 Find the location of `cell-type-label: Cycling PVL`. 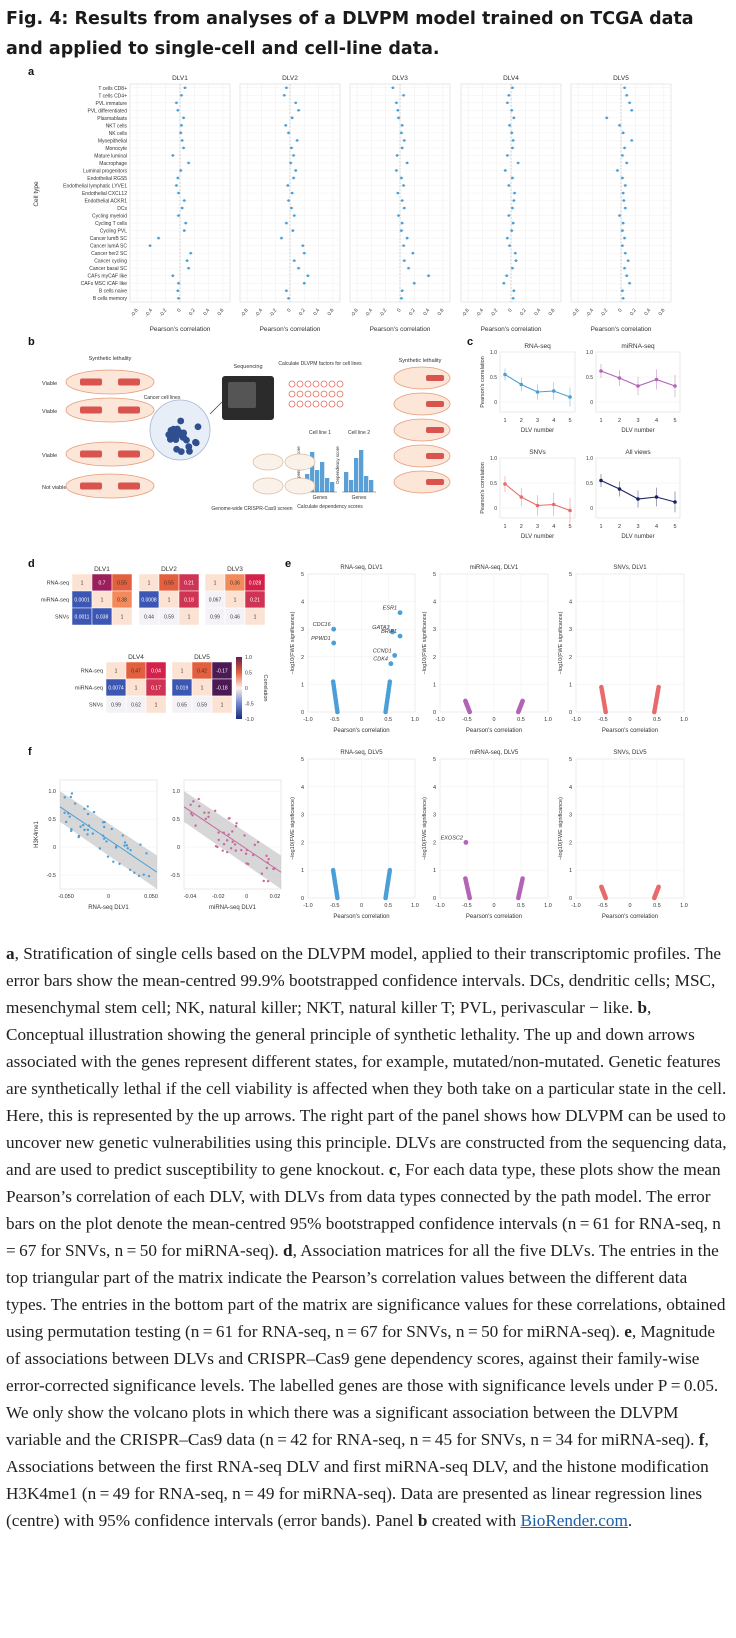

cell-type-label: Cycling PVL is located at coordinates (113, 232).